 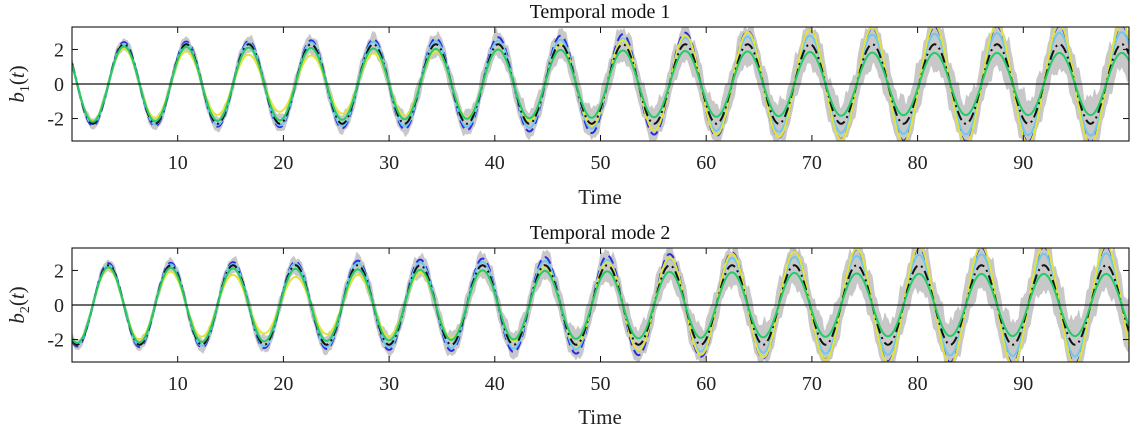 I want to click on panel-title: Temporal mode 2, so click(x=600, y=233).